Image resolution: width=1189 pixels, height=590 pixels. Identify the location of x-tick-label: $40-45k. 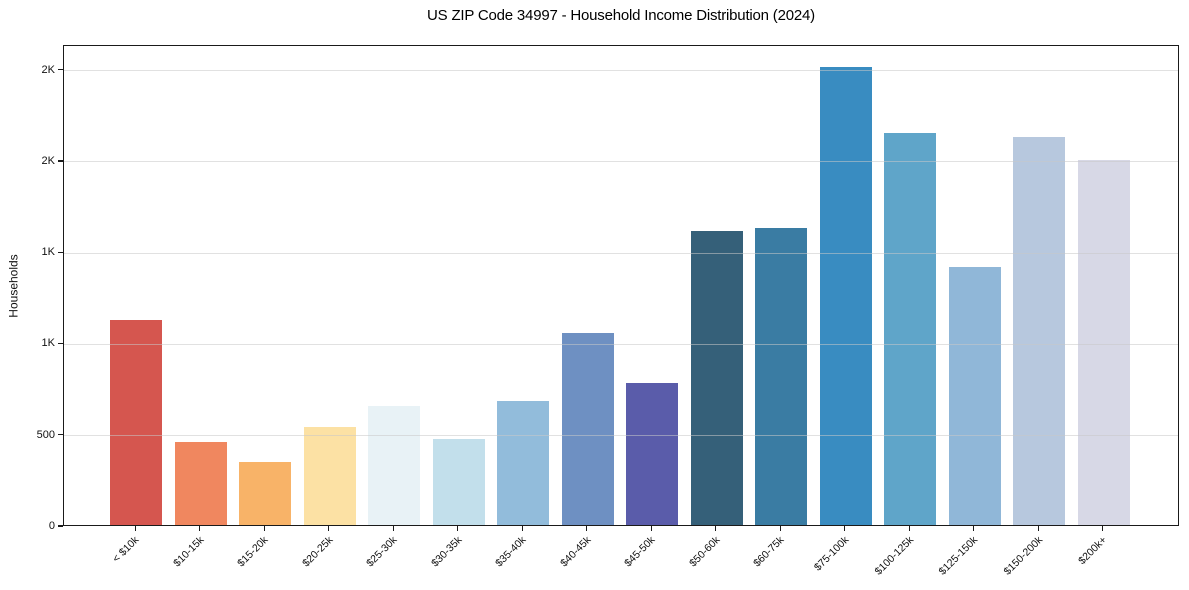
(575, 552).